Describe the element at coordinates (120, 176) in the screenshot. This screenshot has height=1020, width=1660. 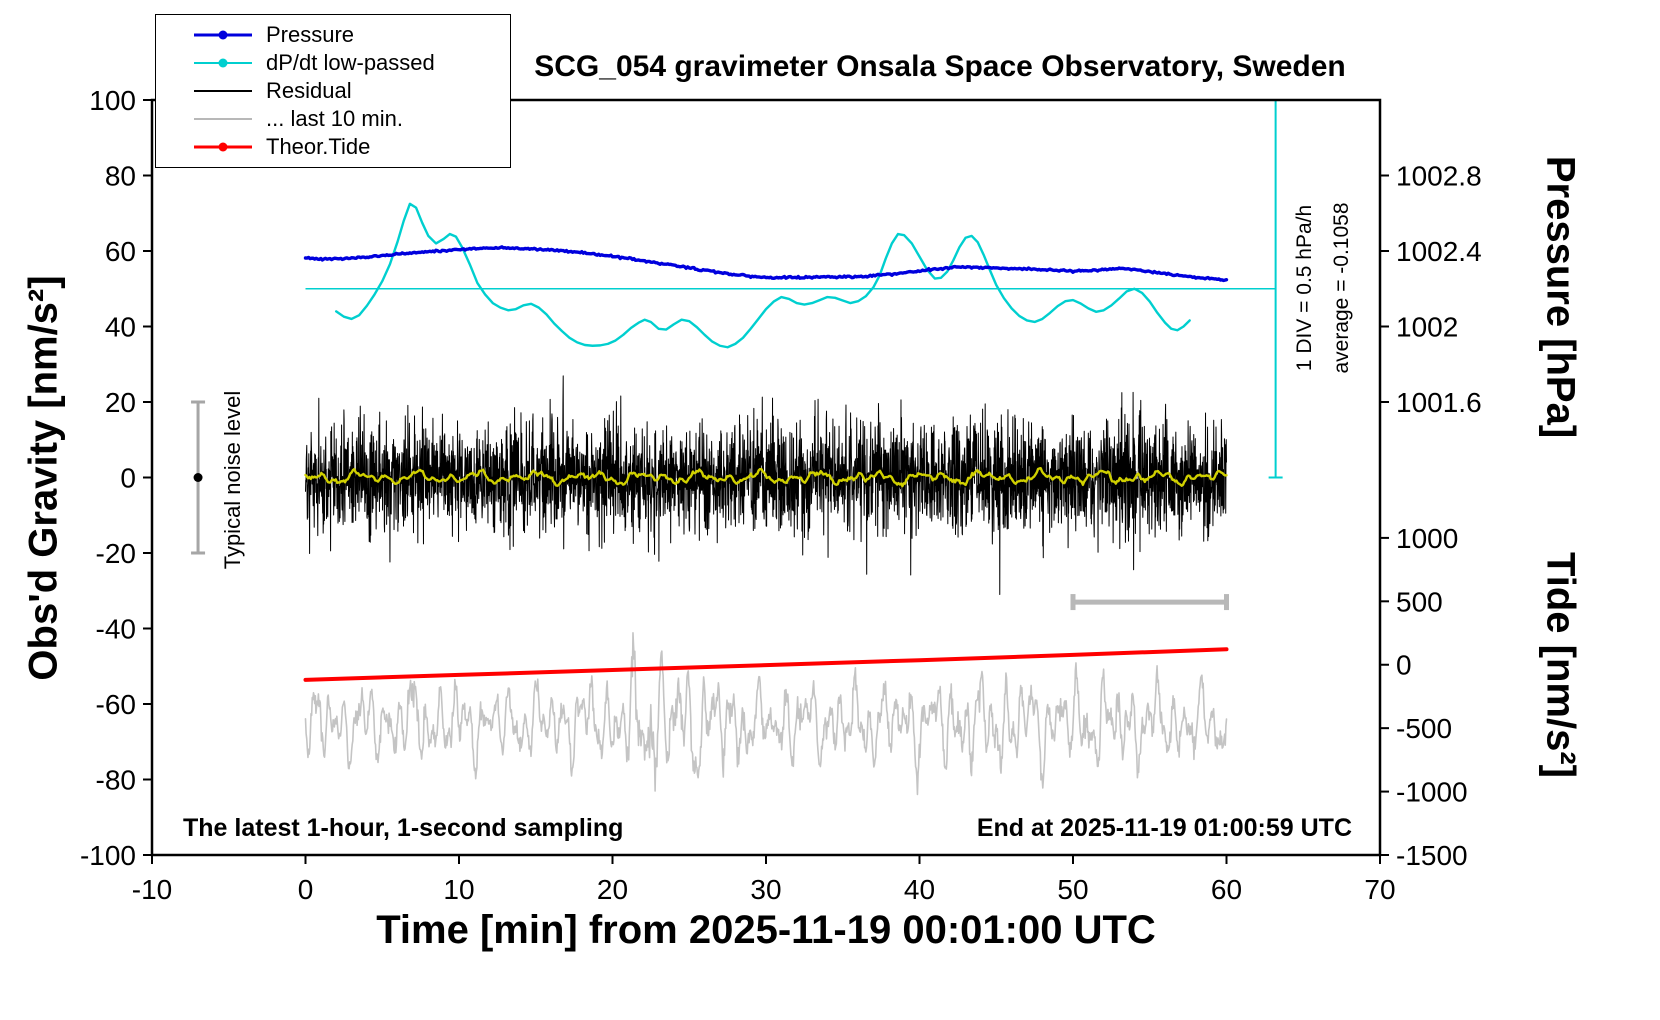
I see `left-axis-tick-label: 80` at that location.